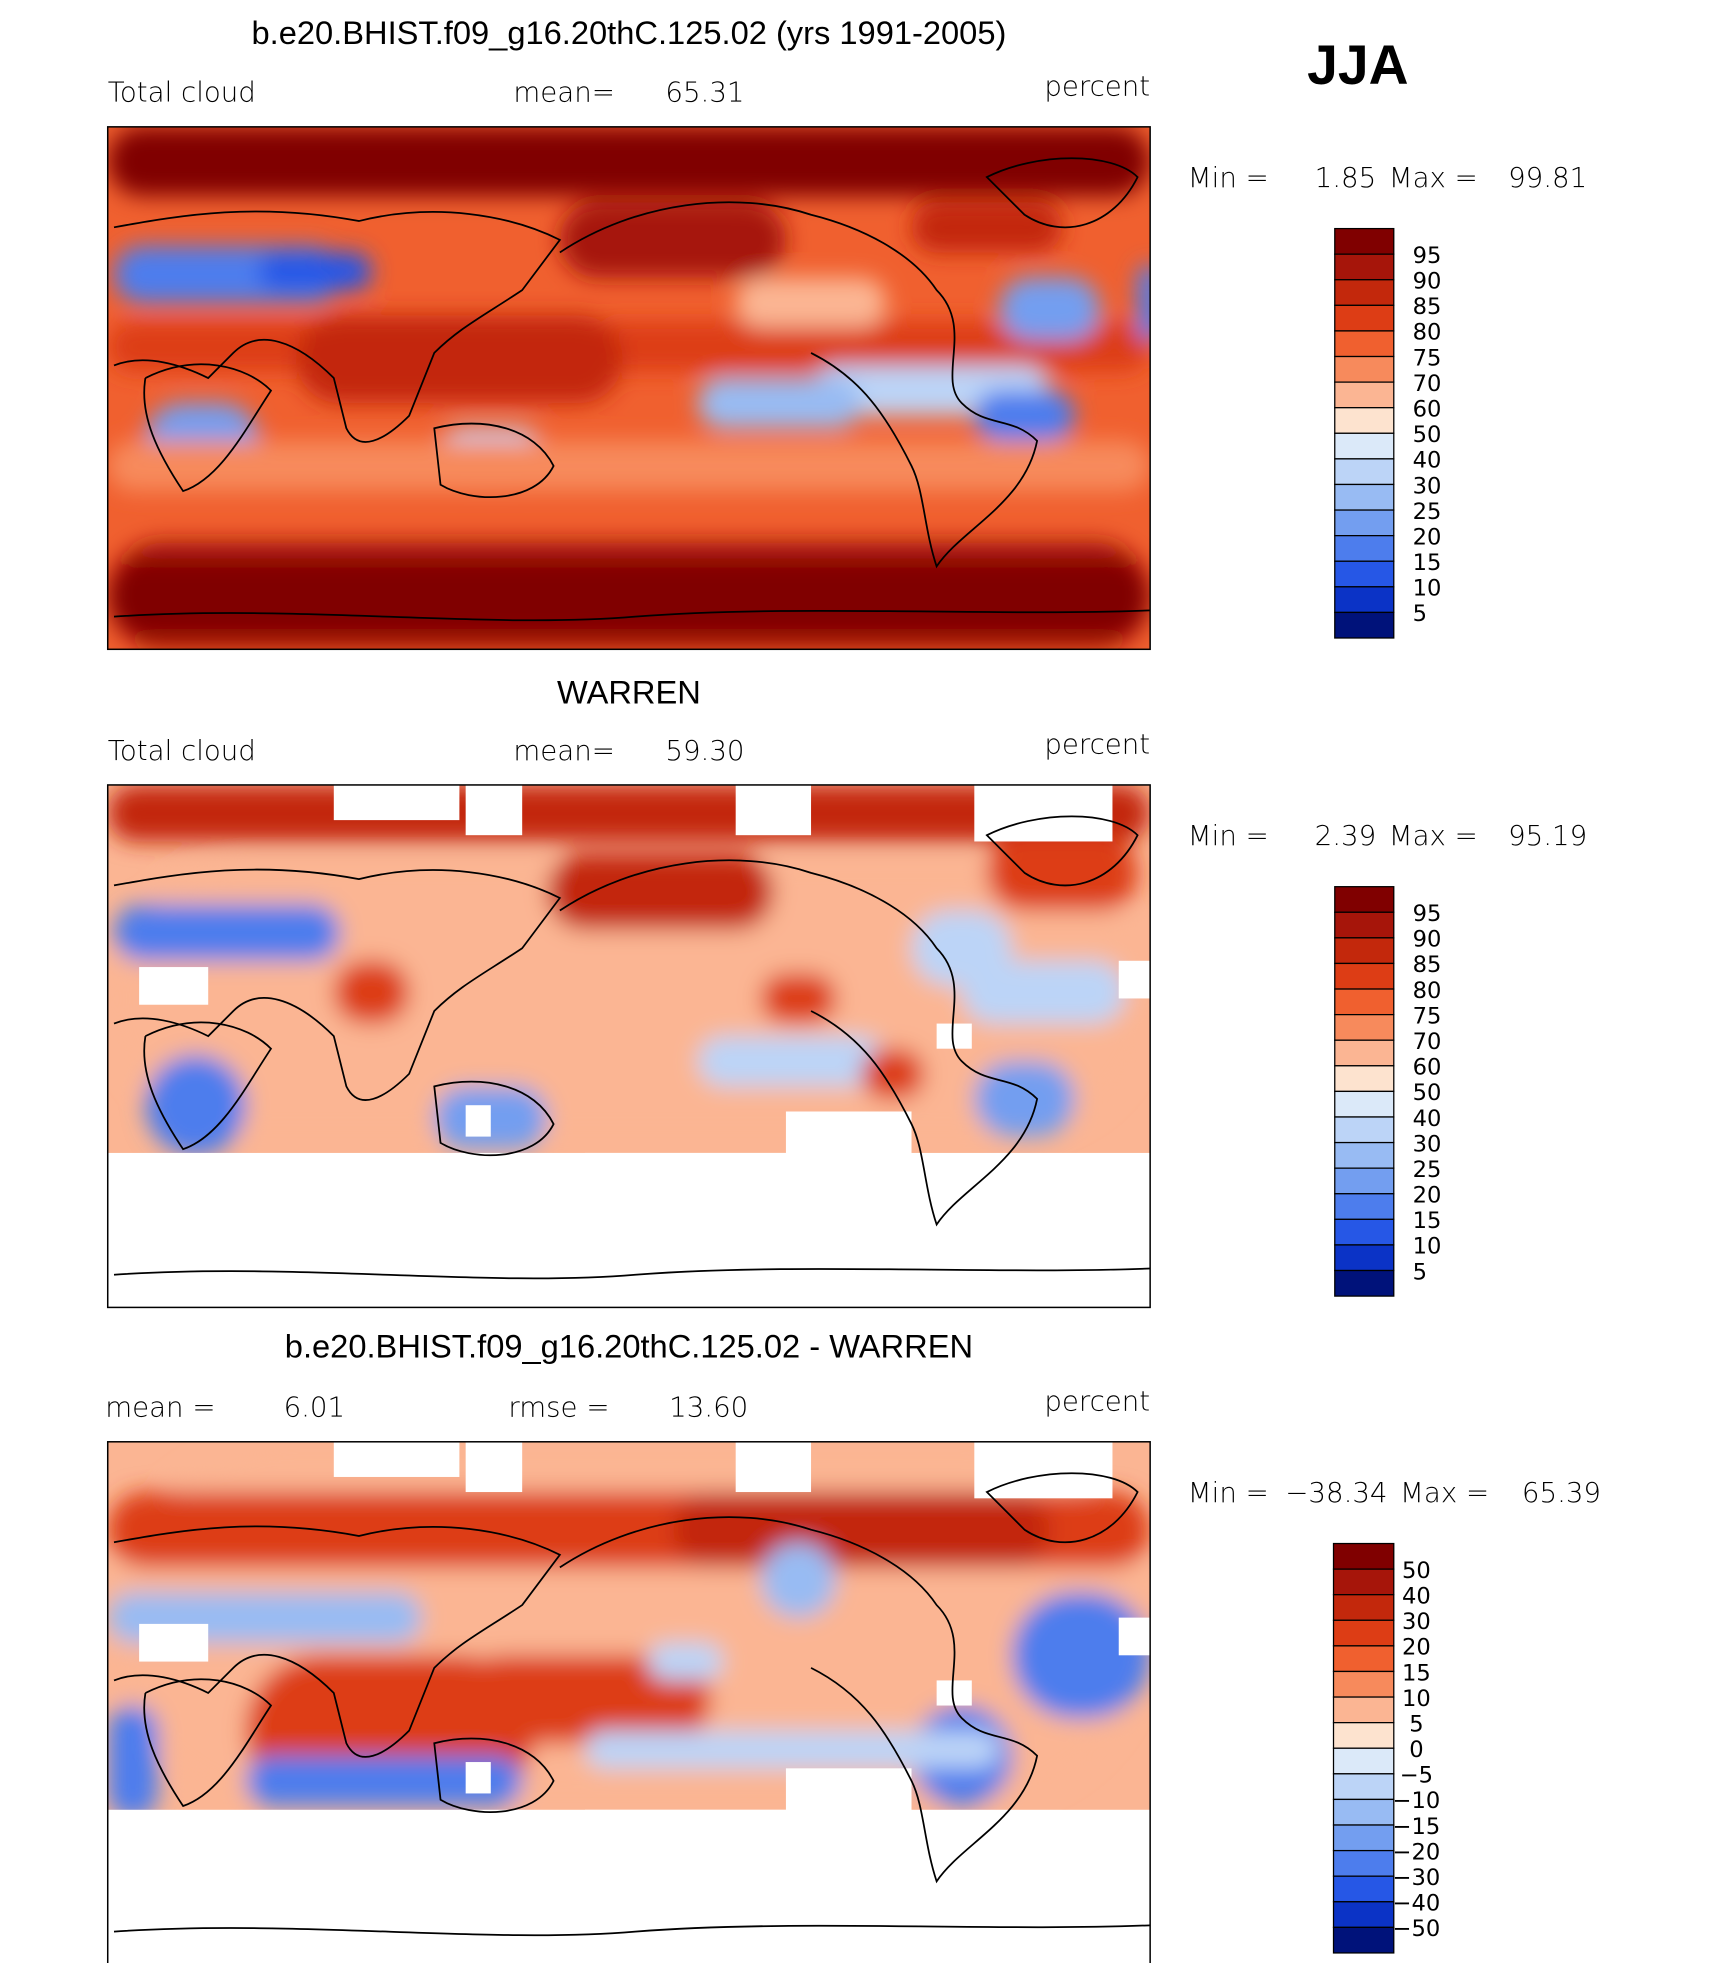 Image resolution: width=1710 pixels, height=1963 pixels. What do you see at coordinates (629, 1630) in the screenshot?
I see `blobs` at bounding box center [629, 1630].